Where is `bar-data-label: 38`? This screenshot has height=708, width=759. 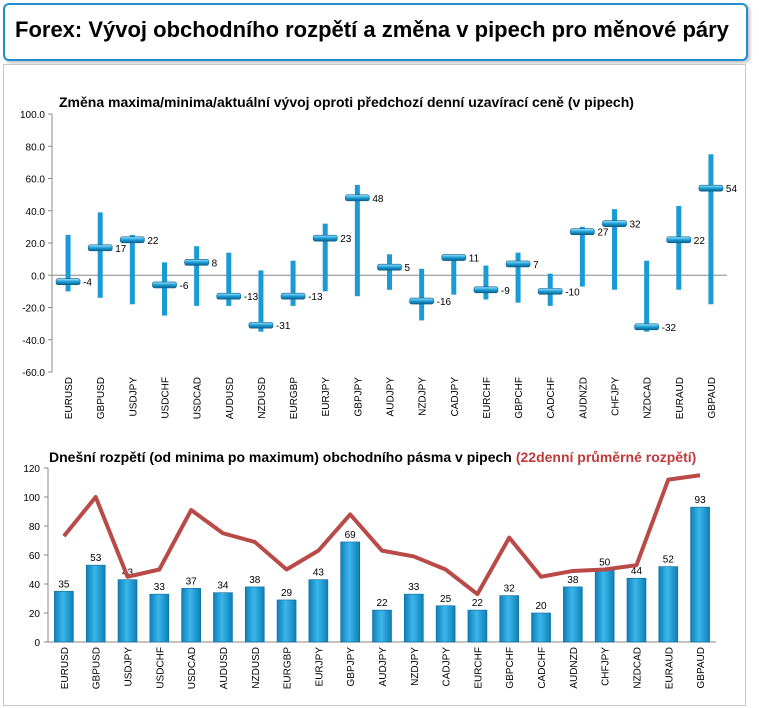 bar-data-label: 38 is located at coordinates (255, 580).